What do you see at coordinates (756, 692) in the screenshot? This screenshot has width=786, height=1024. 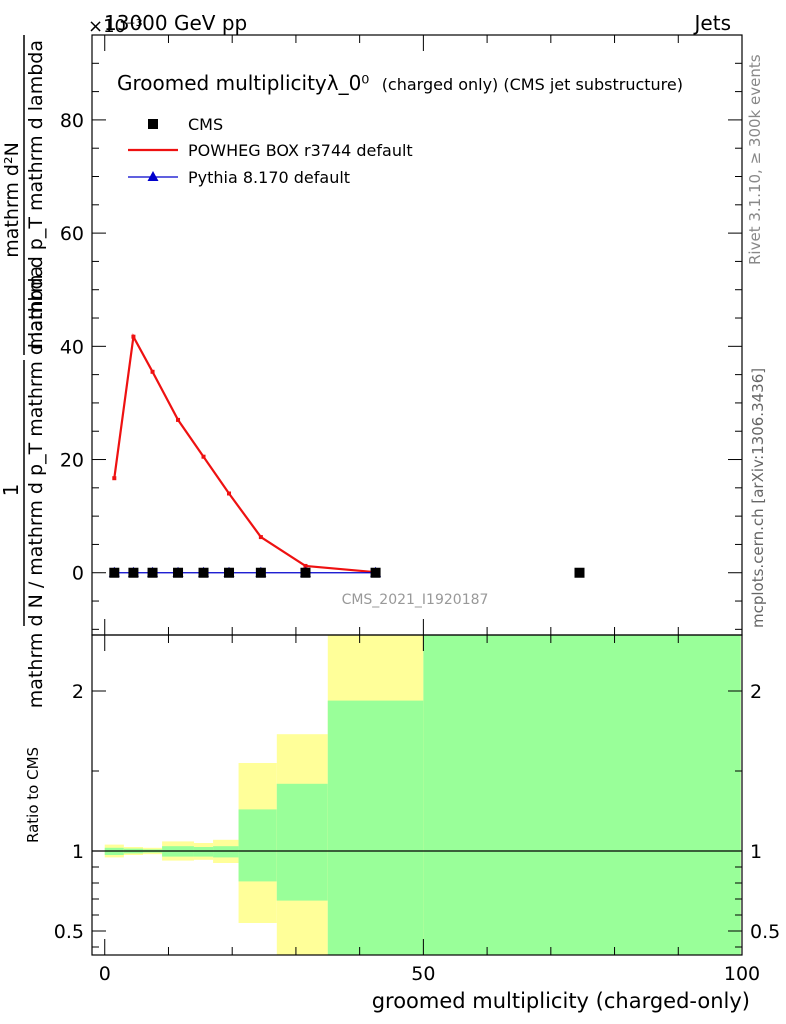 I see `ratio-tick-label-right: 2` at bounding box center [756, 692].